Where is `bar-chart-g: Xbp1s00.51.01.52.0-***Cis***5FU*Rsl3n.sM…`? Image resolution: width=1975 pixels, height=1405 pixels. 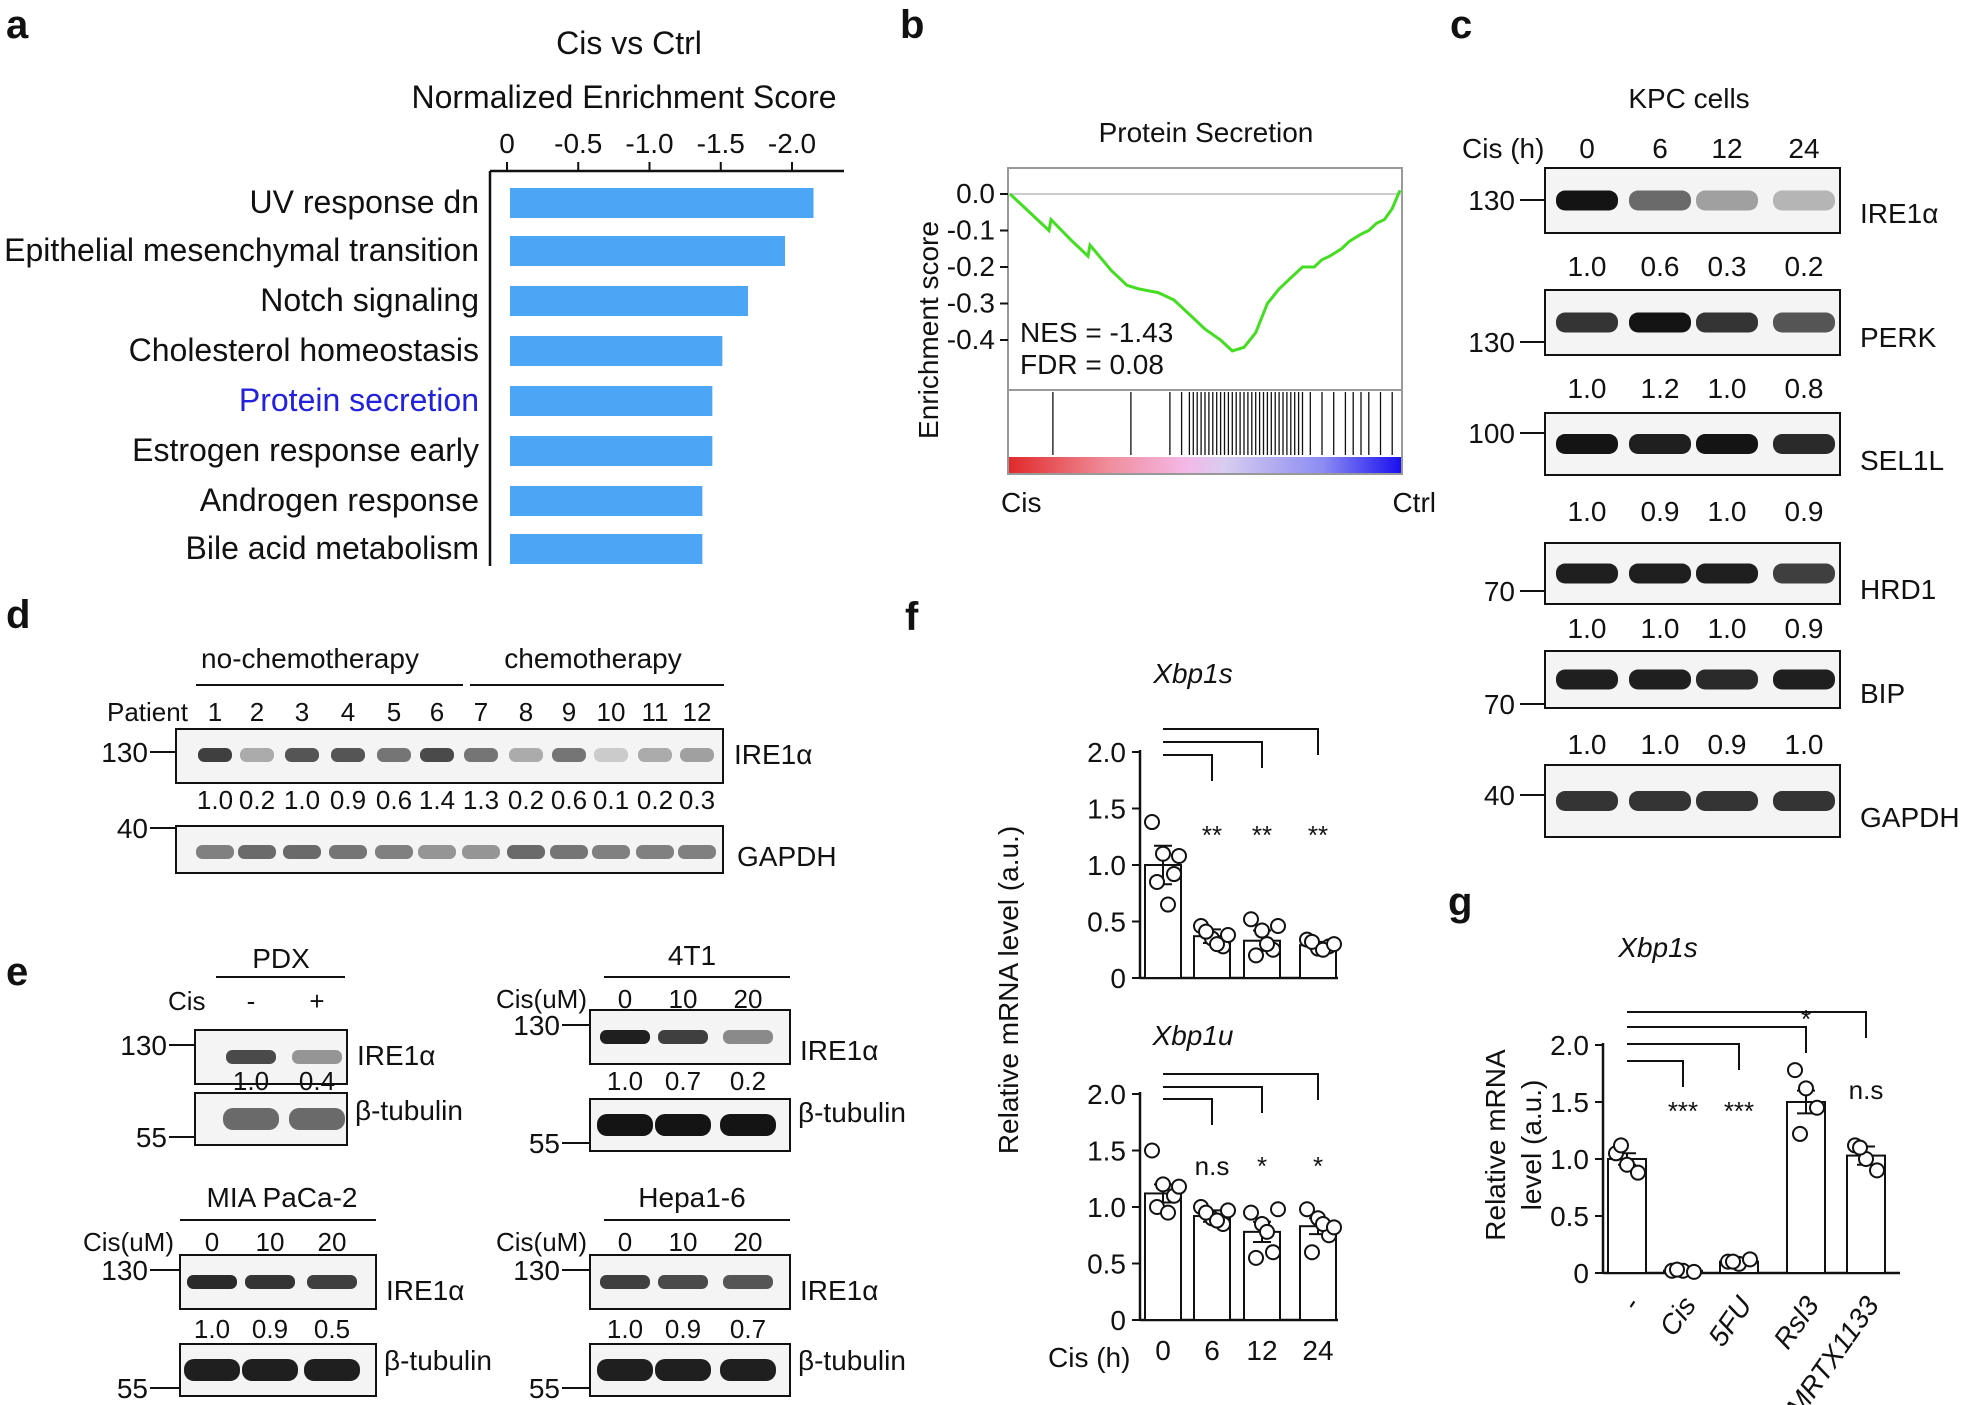
bar-chart-g: Xbp1s00.51.01.52.0-***Cis***5FU*Rsl3n.sM… is located at coordinates (1725, 1168).